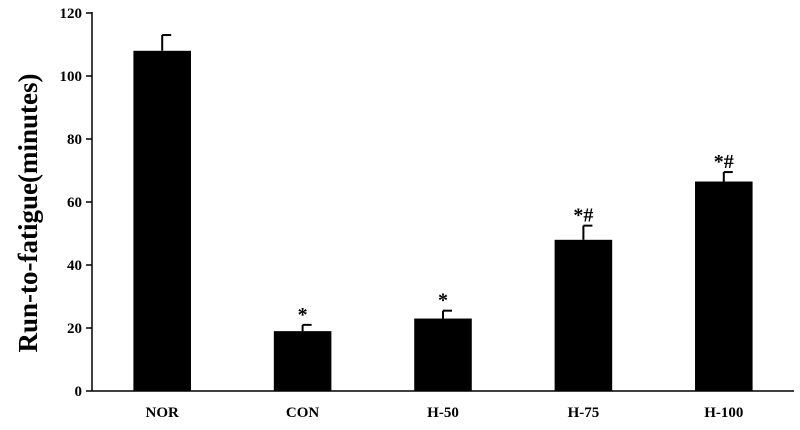 Image resolution: width=800 pixels, height=430 pixels. What do you see at coordinates (71, 14) in the screenshot?
I see `y-tick-label: 120` at bounding box center [71, 14].